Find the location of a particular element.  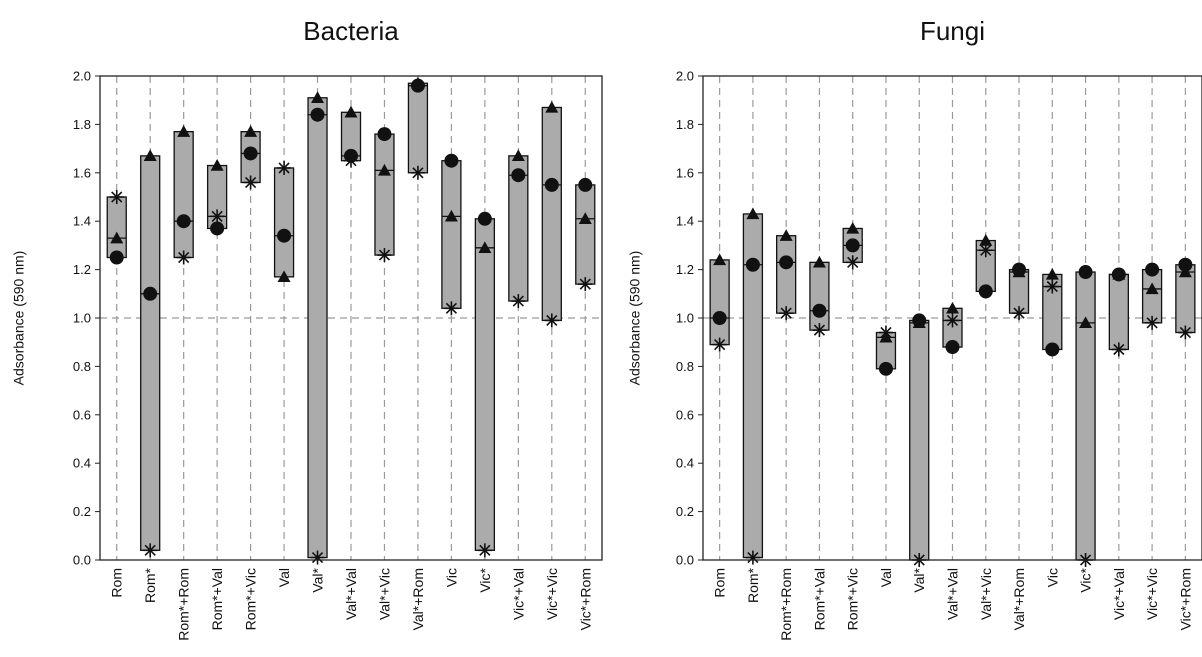

category-label: Val* is located at coordinates (318, 579).